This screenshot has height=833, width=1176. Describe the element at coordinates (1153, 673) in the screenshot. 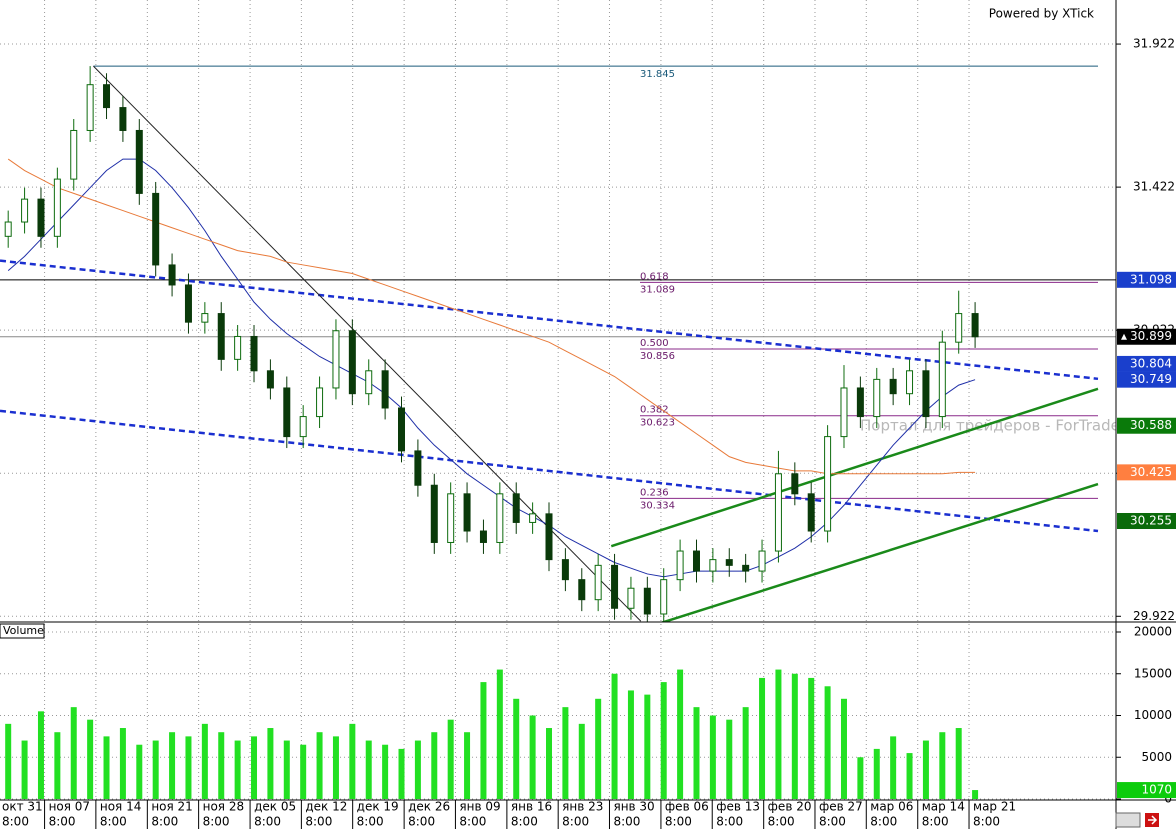

I see `y-tick-label: 15000` at that location.